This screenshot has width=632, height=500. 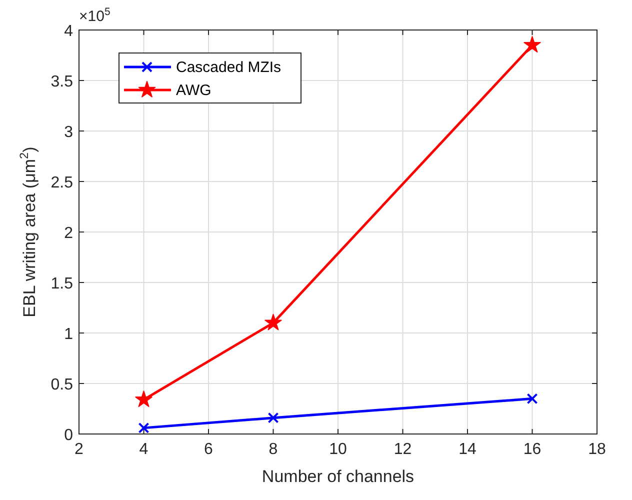 What do you see at coordinates (69, 132) in the screenshot?
I see `y-tick-label: 3` at bounding box center [69, 132].